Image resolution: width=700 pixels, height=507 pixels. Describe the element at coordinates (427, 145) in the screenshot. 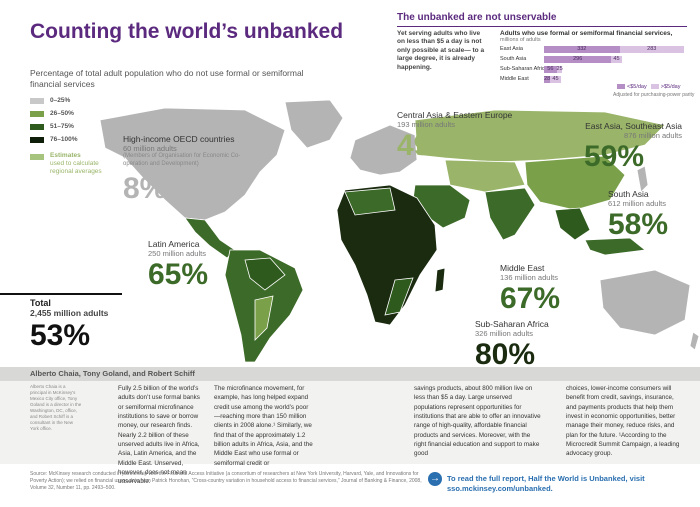

I see `region-pct: 49%` at that location.